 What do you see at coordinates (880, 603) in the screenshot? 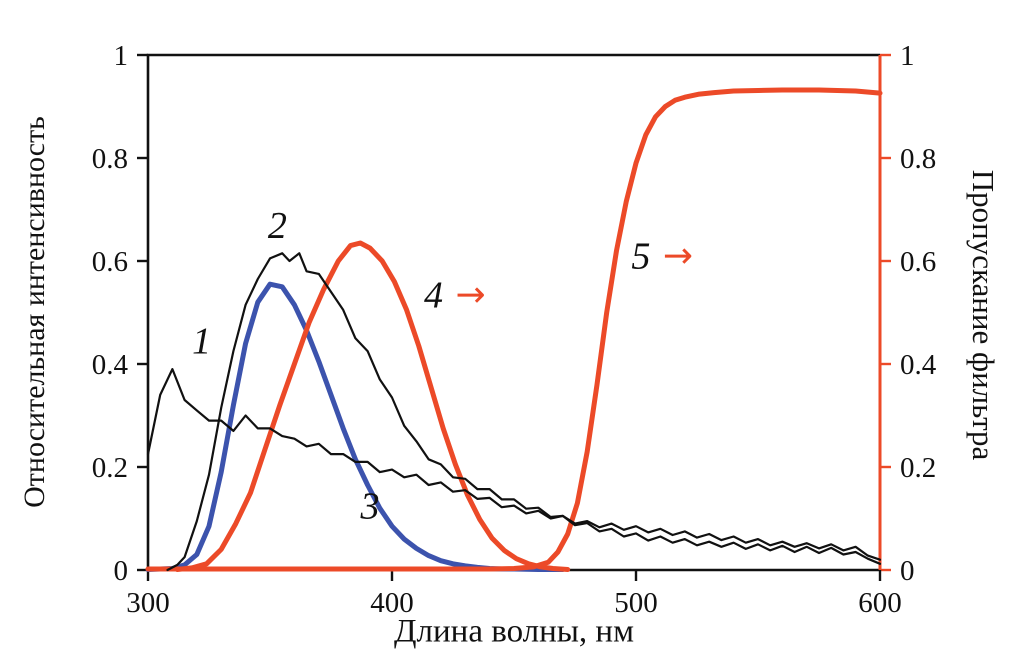
I see `x-tick-label: 600` at bounding box center [880, 603].